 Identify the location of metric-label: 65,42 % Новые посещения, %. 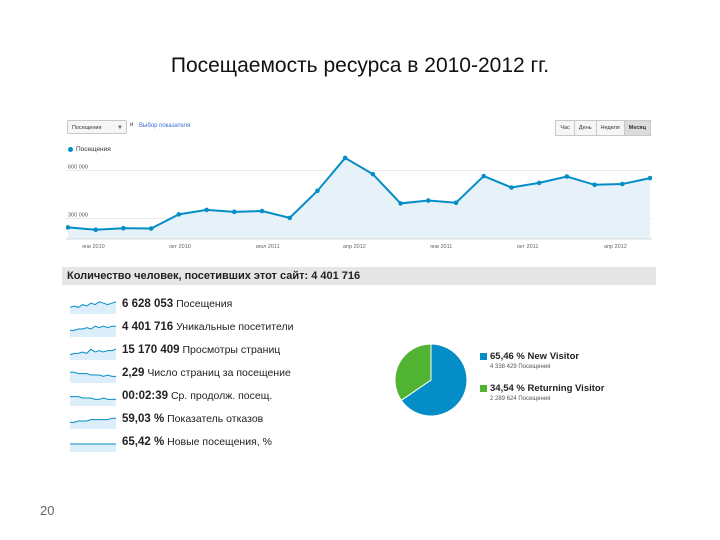
(197, 442).